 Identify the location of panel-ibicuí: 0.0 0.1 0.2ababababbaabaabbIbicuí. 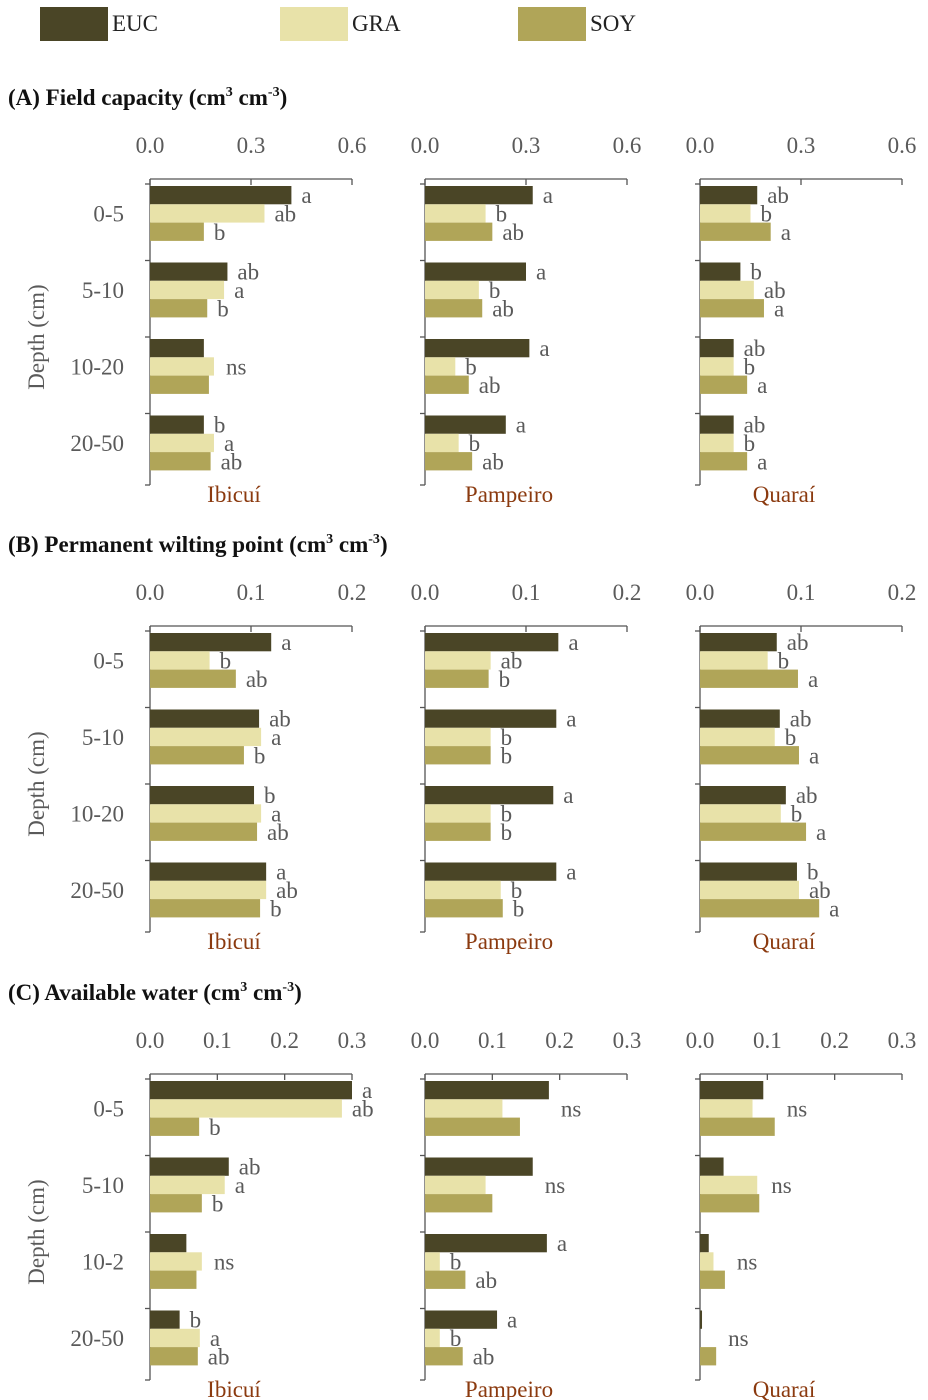
(251, 767).